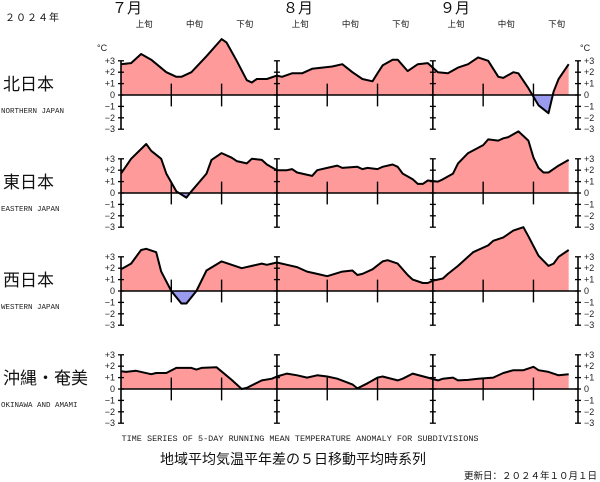 The height and width of the screenshot is (482, 600). I want to click on dekad-labels: 上旬 中旬 下旬 上旬 中旬 下旬 上旬 中旬 下旬, so click(350, 24).